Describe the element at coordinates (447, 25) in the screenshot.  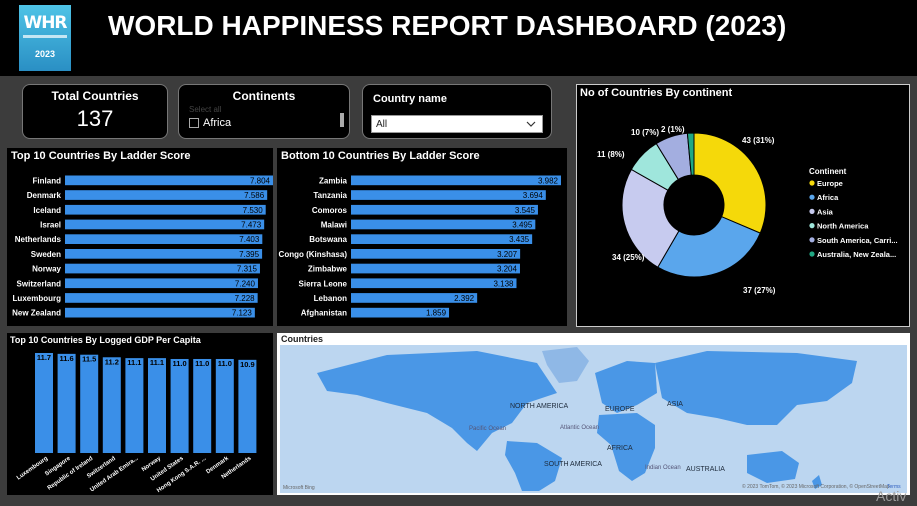
I see `page-title: WORLD HAPPINESS REPORT DASHBOARD (2023)` at that location.